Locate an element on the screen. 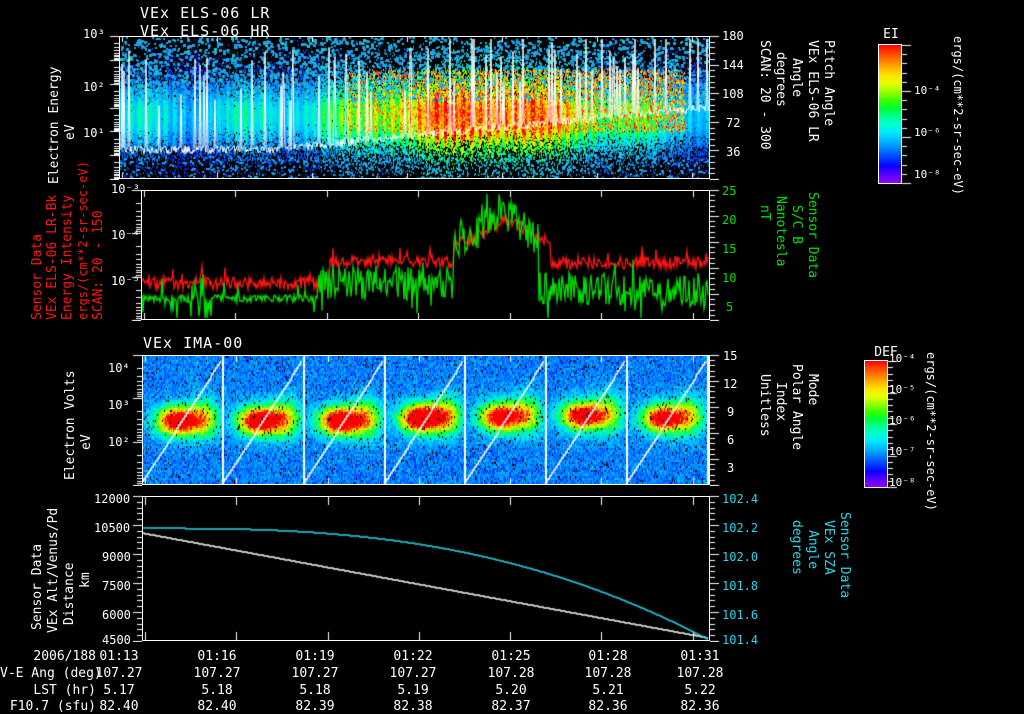  footer-cell: 82.39 is located at coordinates (315, 706).